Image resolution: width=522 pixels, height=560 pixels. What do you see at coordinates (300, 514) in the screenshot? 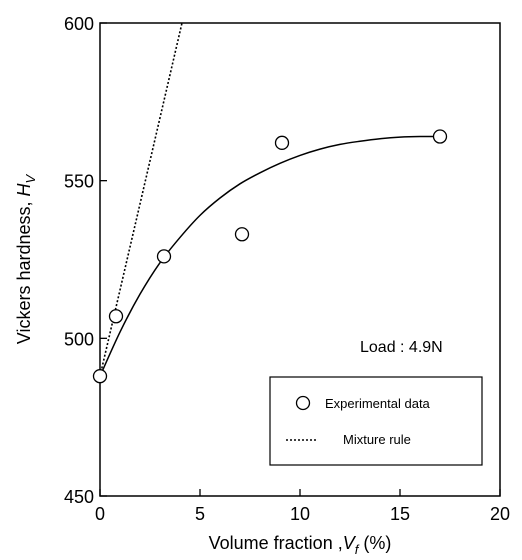
I see `x-tick-label: 10` at bounding box center [300, 514].